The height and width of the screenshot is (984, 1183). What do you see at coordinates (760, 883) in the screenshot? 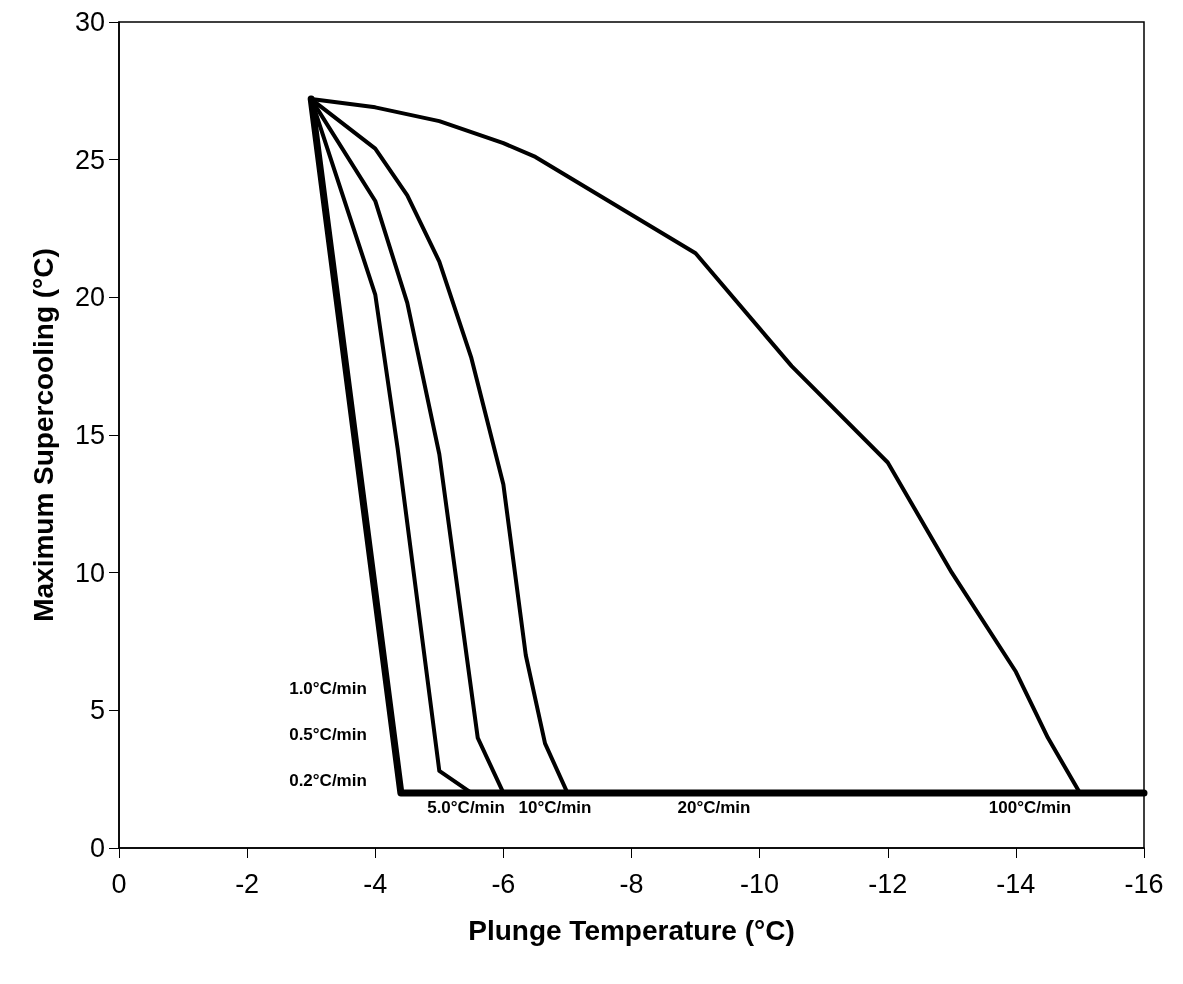
I see `x-tick-label: -10` at bounding box center [760, 883].